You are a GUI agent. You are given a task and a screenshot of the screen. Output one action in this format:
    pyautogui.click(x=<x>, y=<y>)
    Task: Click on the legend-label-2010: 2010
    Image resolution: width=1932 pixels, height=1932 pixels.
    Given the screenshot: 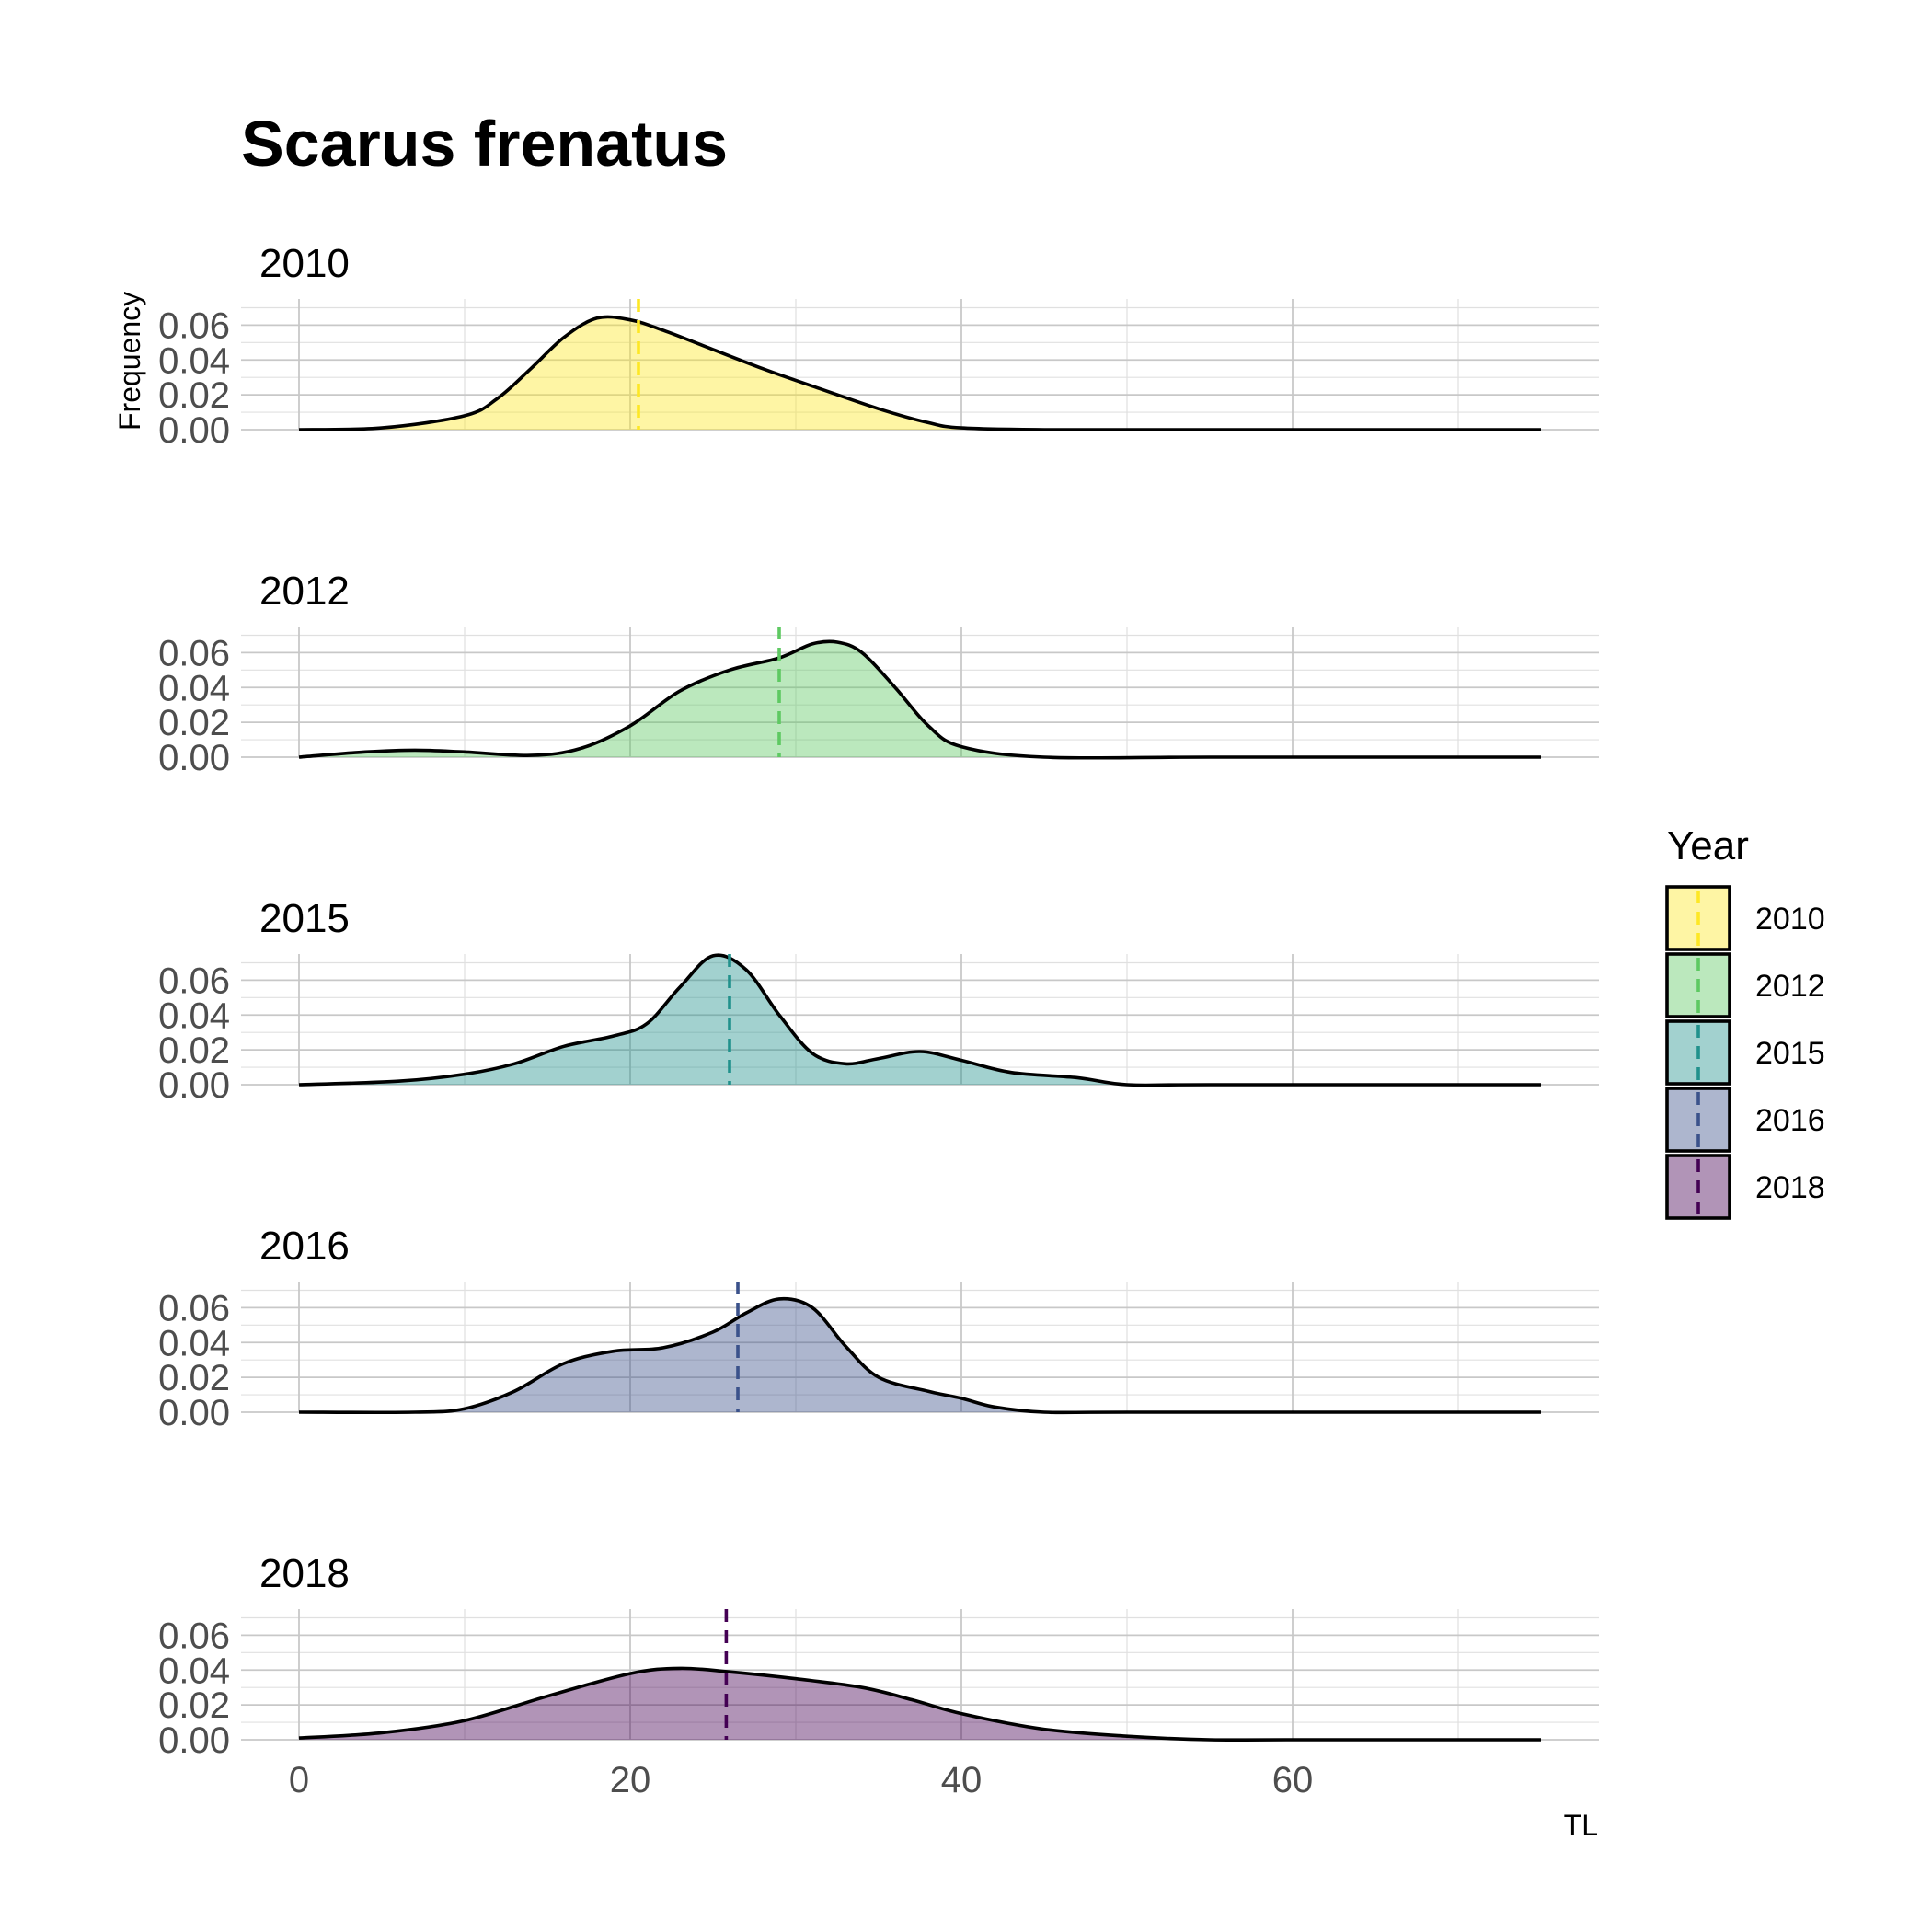 What is the action you would take?
    pyautogui.click(x=1790, y=919)
    